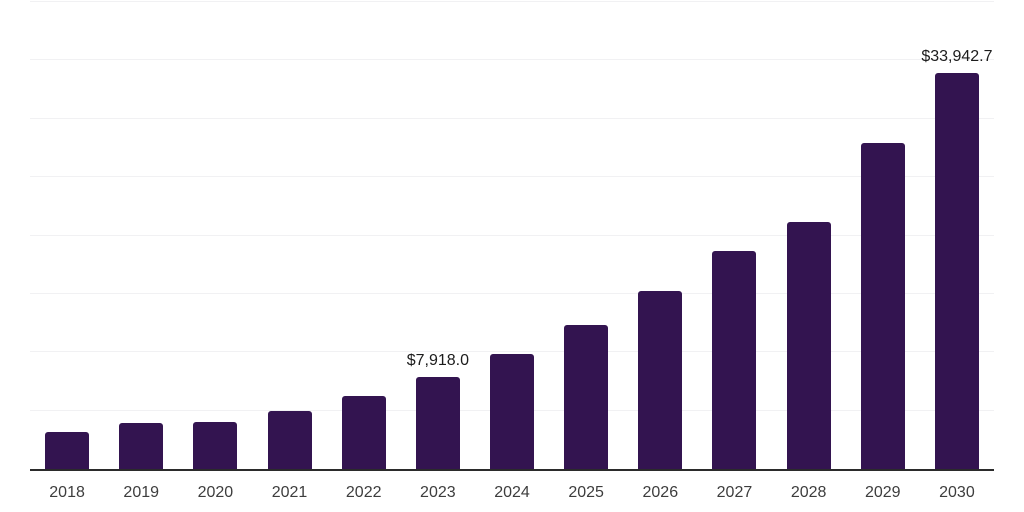 The height and width of the screenshot is (512, 1024). I want to click on bar-2027, so click(734, 360).